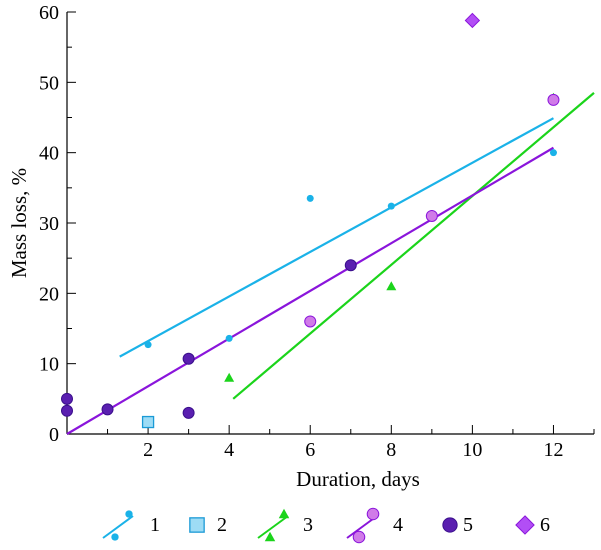  Describe the element at coordinates (358, 479) in the screenshot. I see `x-axis-title: Duration, days` at that location.